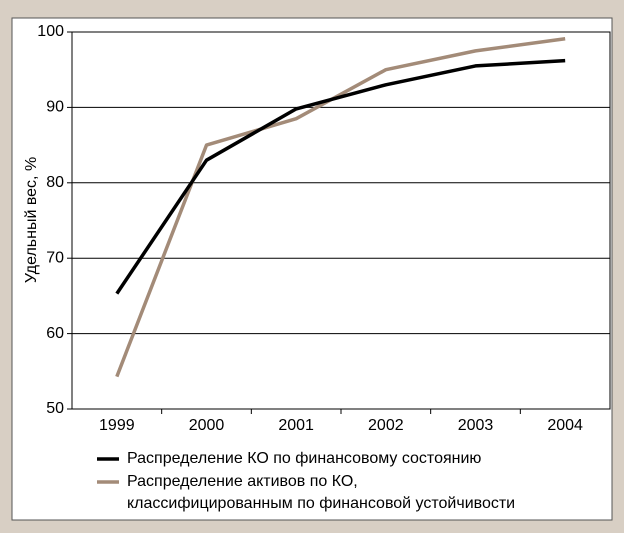  What do you see at coordinates (207, 425) in the screenshot?
I see `x-tick-label: 2000` at bounding box center [207, 425].